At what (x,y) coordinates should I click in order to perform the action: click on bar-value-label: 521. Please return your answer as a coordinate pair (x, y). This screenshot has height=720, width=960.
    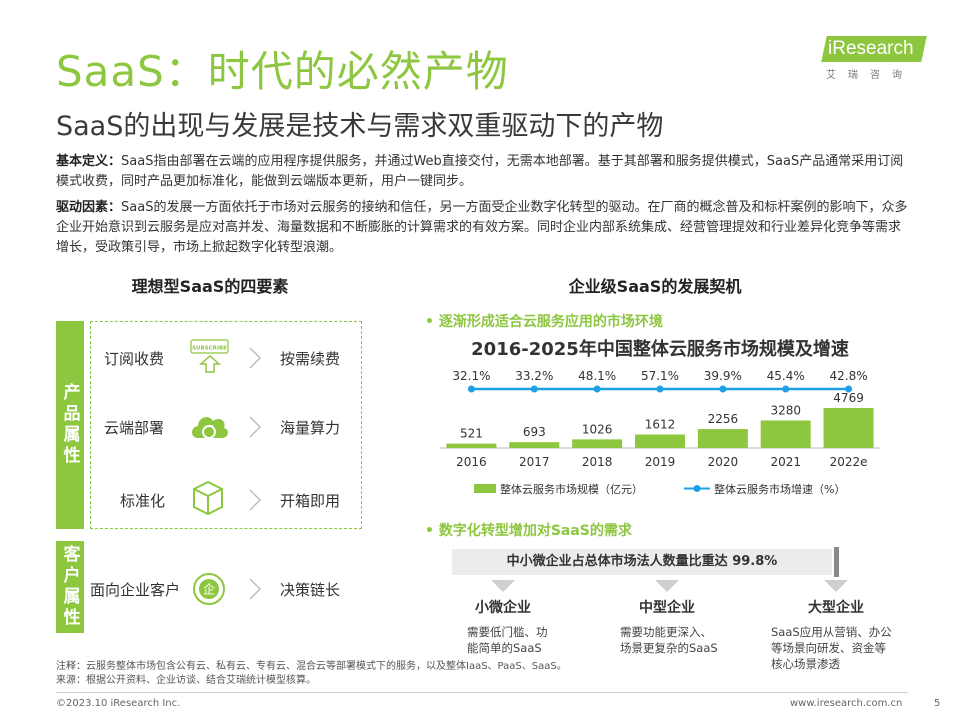
    Looking at the image, I should click on (471, 434).